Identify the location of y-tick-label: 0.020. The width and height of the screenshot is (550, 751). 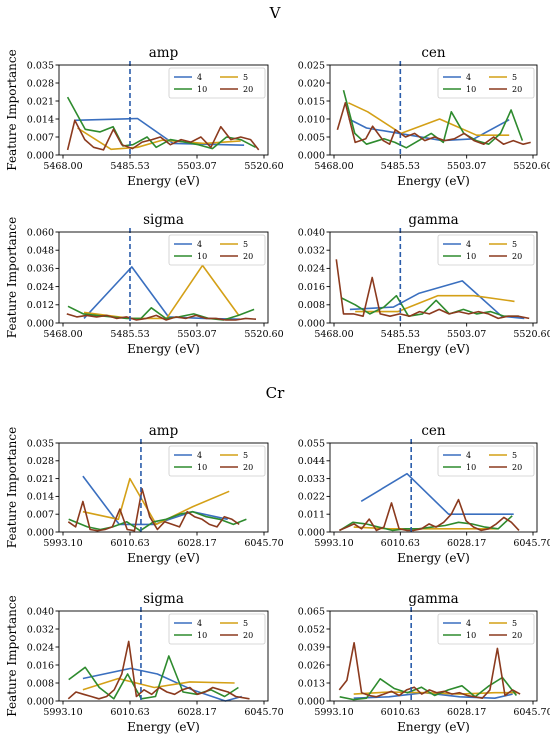
(311, 83).